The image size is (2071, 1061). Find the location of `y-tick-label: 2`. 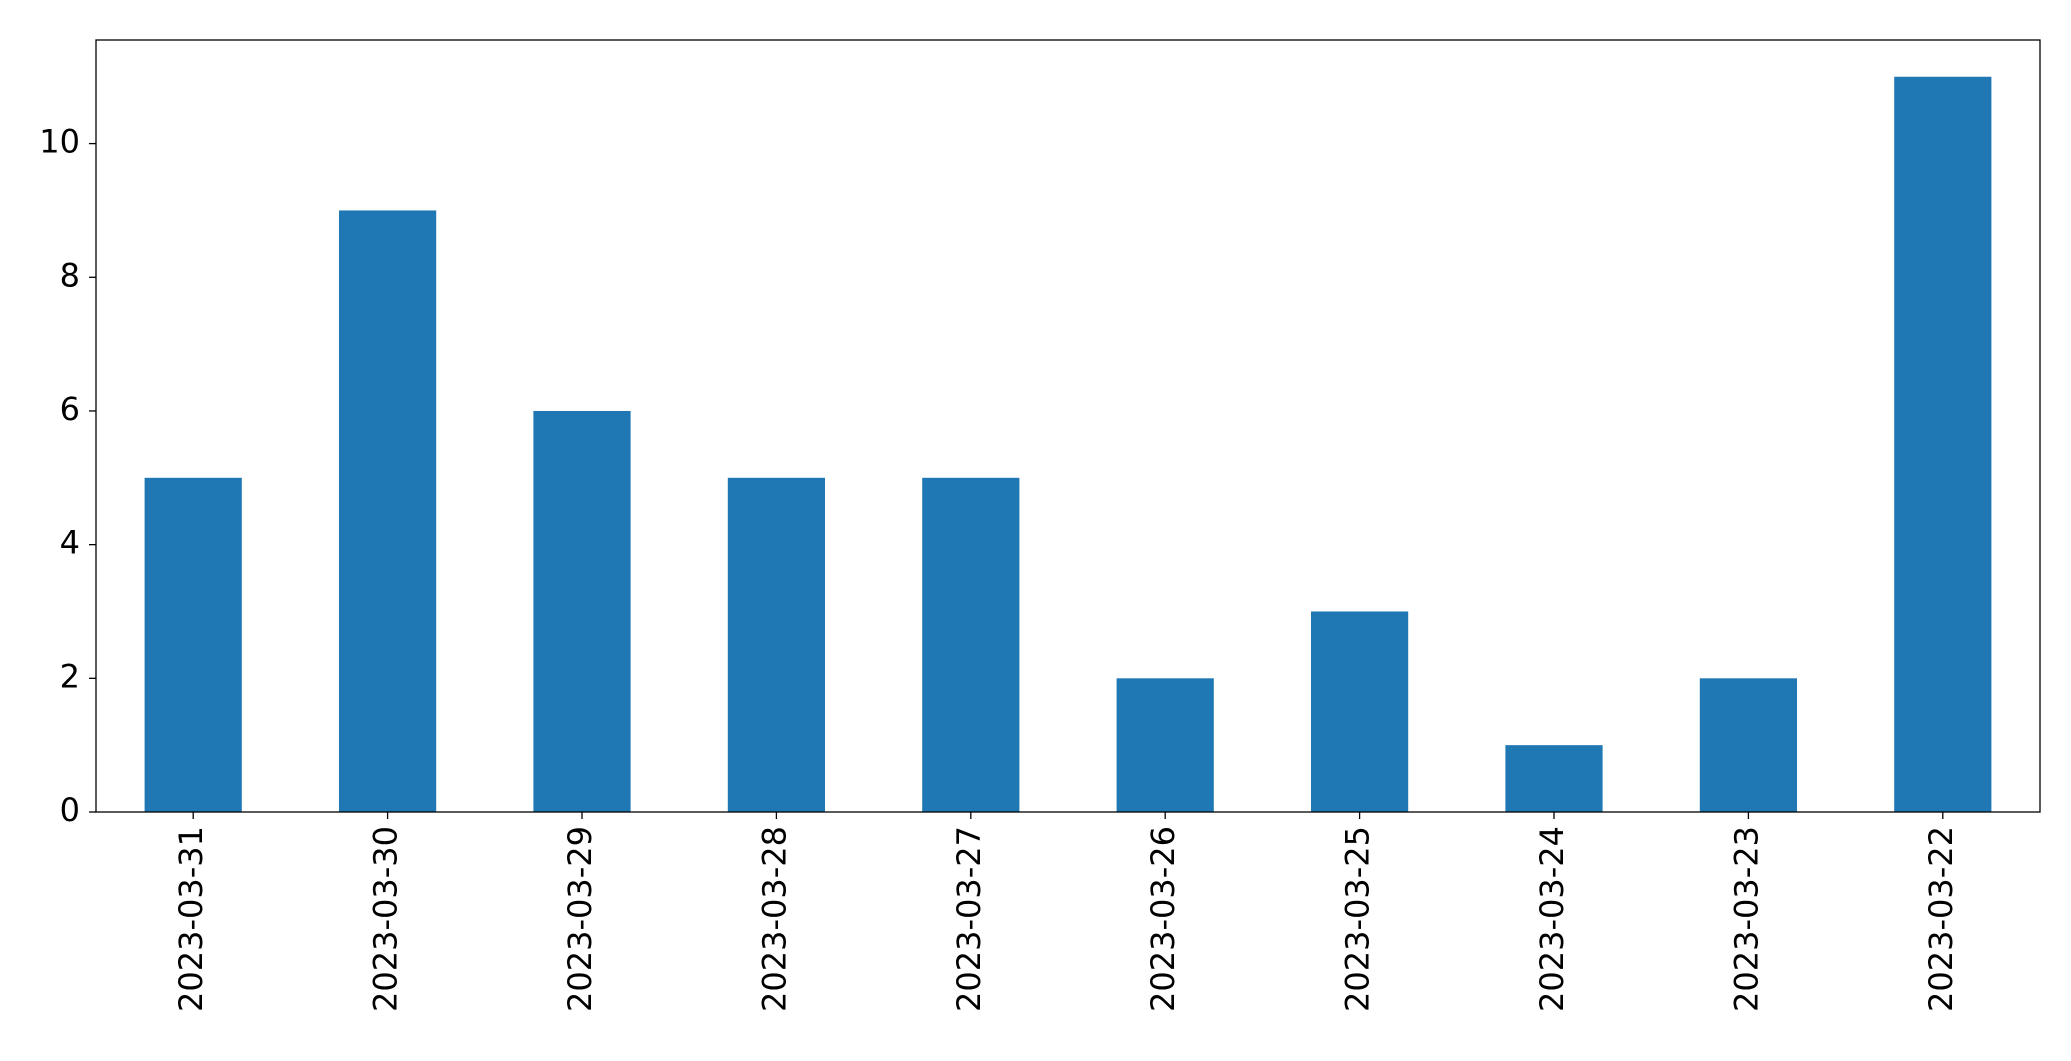

y-tick-label: 2 is located at coordinates (70, 676).